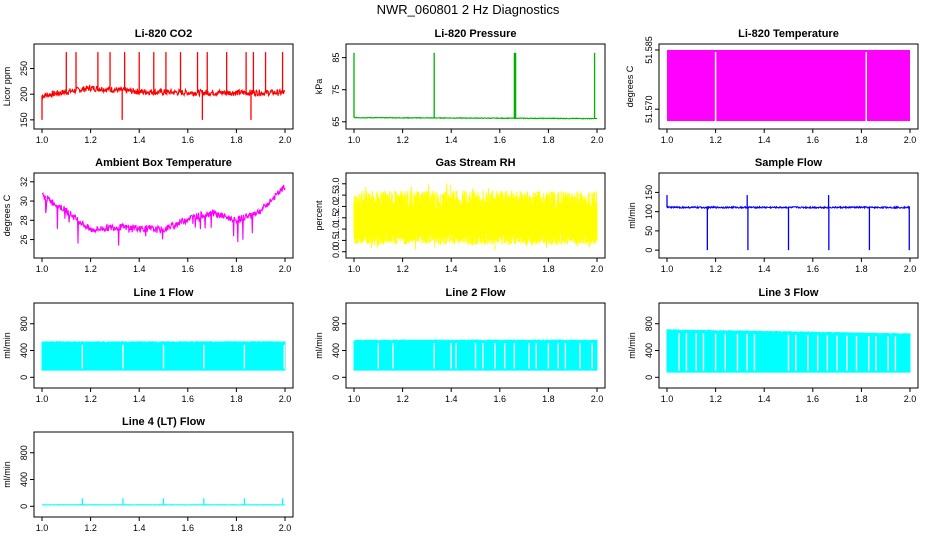  I want to click on y-tick-label: 50, so click(649, 231).